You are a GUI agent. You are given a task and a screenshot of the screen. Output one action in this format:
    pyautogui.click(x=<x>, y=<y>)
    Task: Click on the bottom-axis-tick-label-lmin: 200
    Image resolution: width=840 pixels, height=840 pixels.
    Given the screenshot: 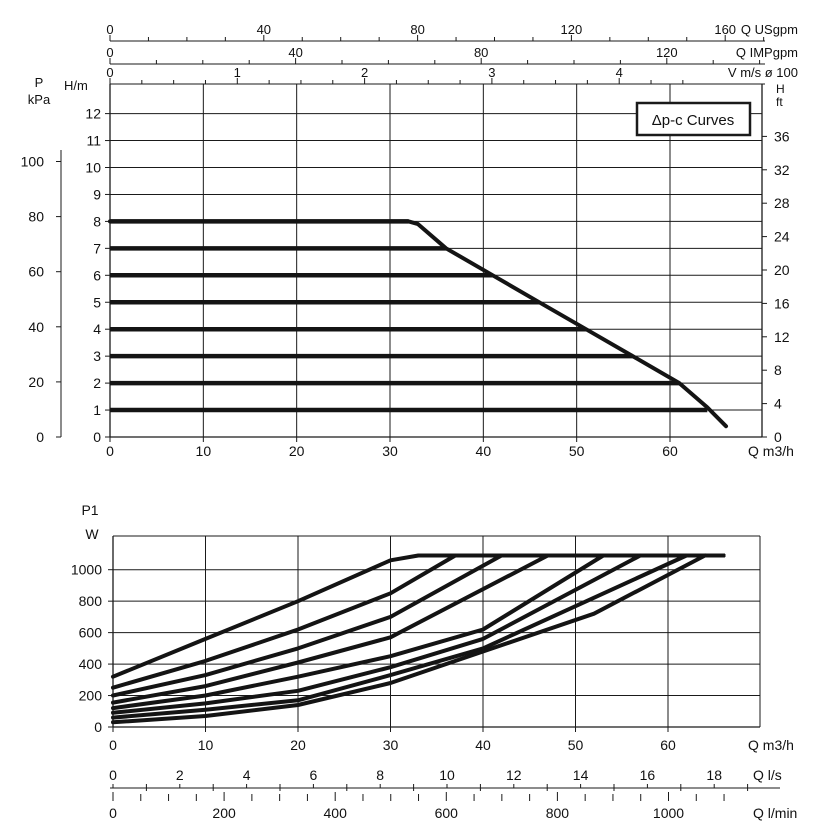 What is the action you would take?
    pyautogui.click(x=224, y=813)
    